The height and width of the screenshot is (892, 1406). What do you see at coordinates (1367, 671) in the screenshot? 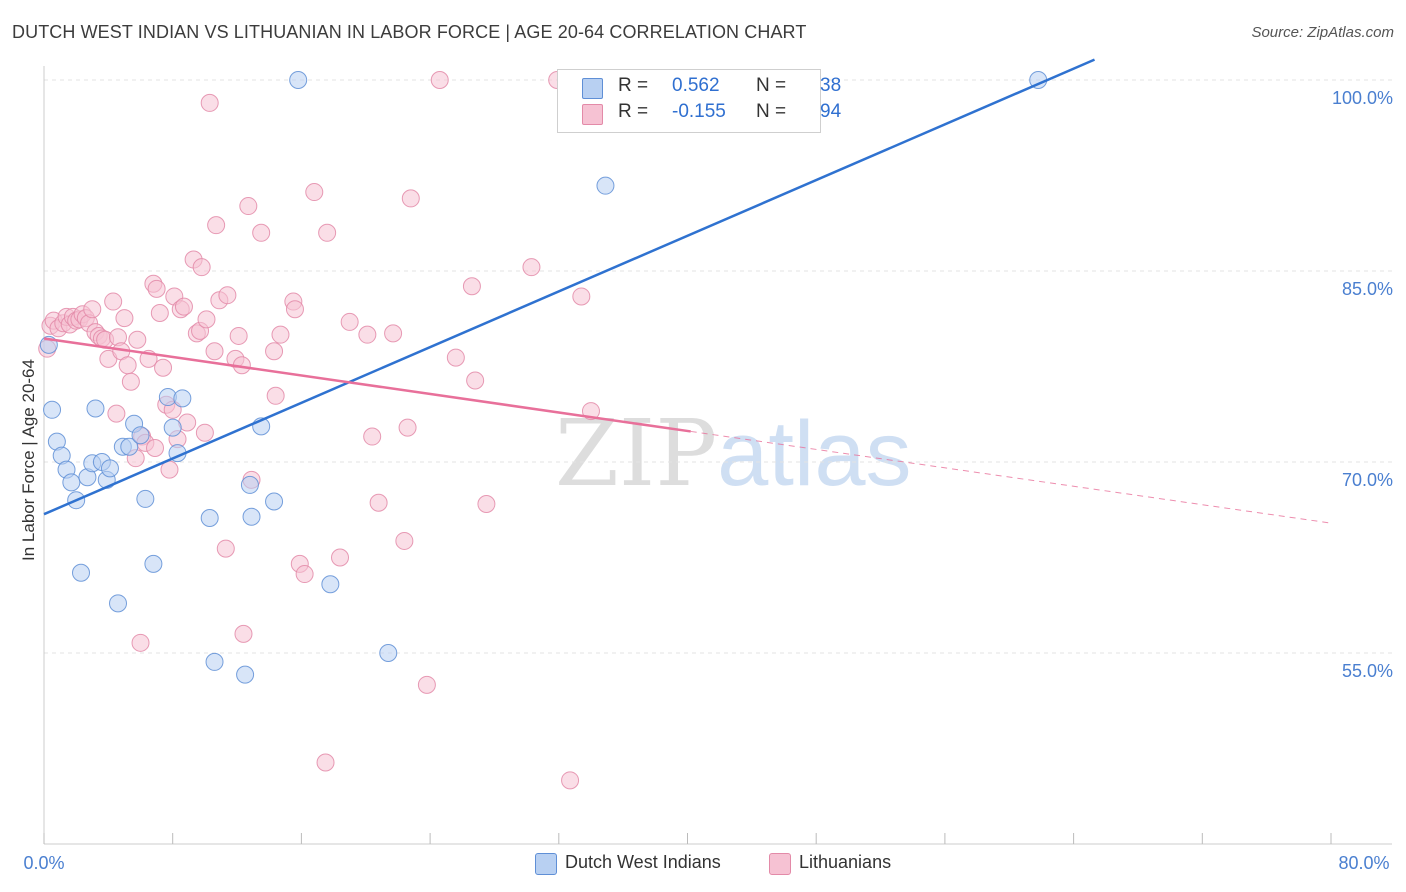
I see `y-tick-label: 55.0%` at bounding box center [1367, 671].